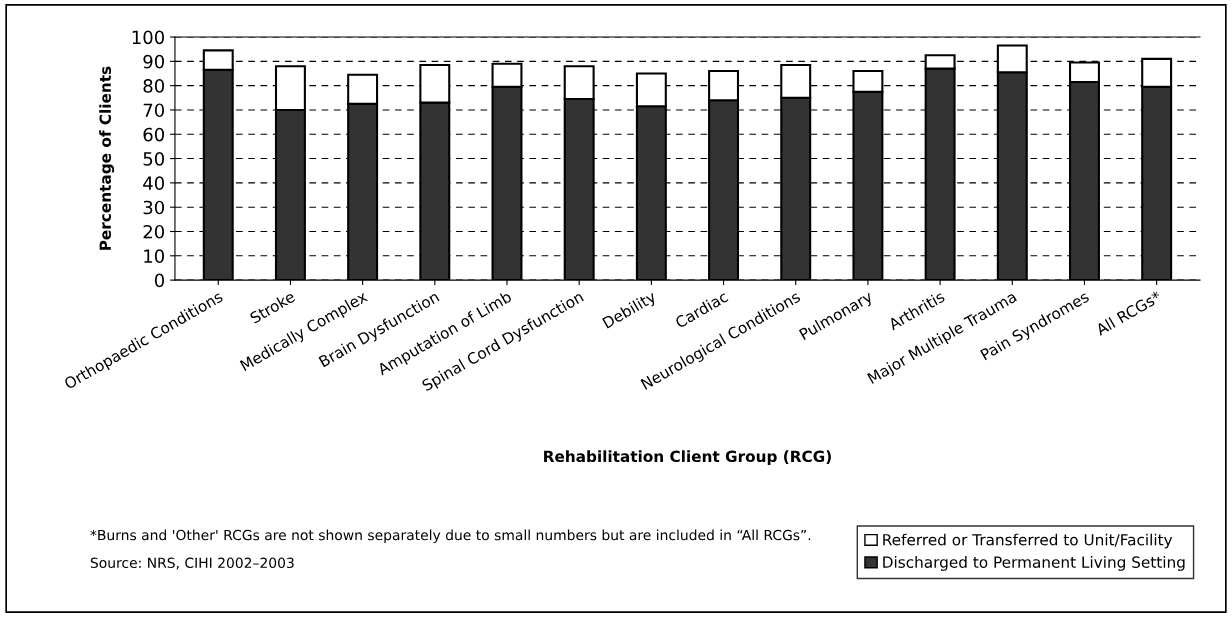 The height and width of the screenshot is (617, 1232). Describe the element at coordinates (192, 563) in the screenshot. I see `source-note: Source: NRS, CIHI 2002–2003` at that location.